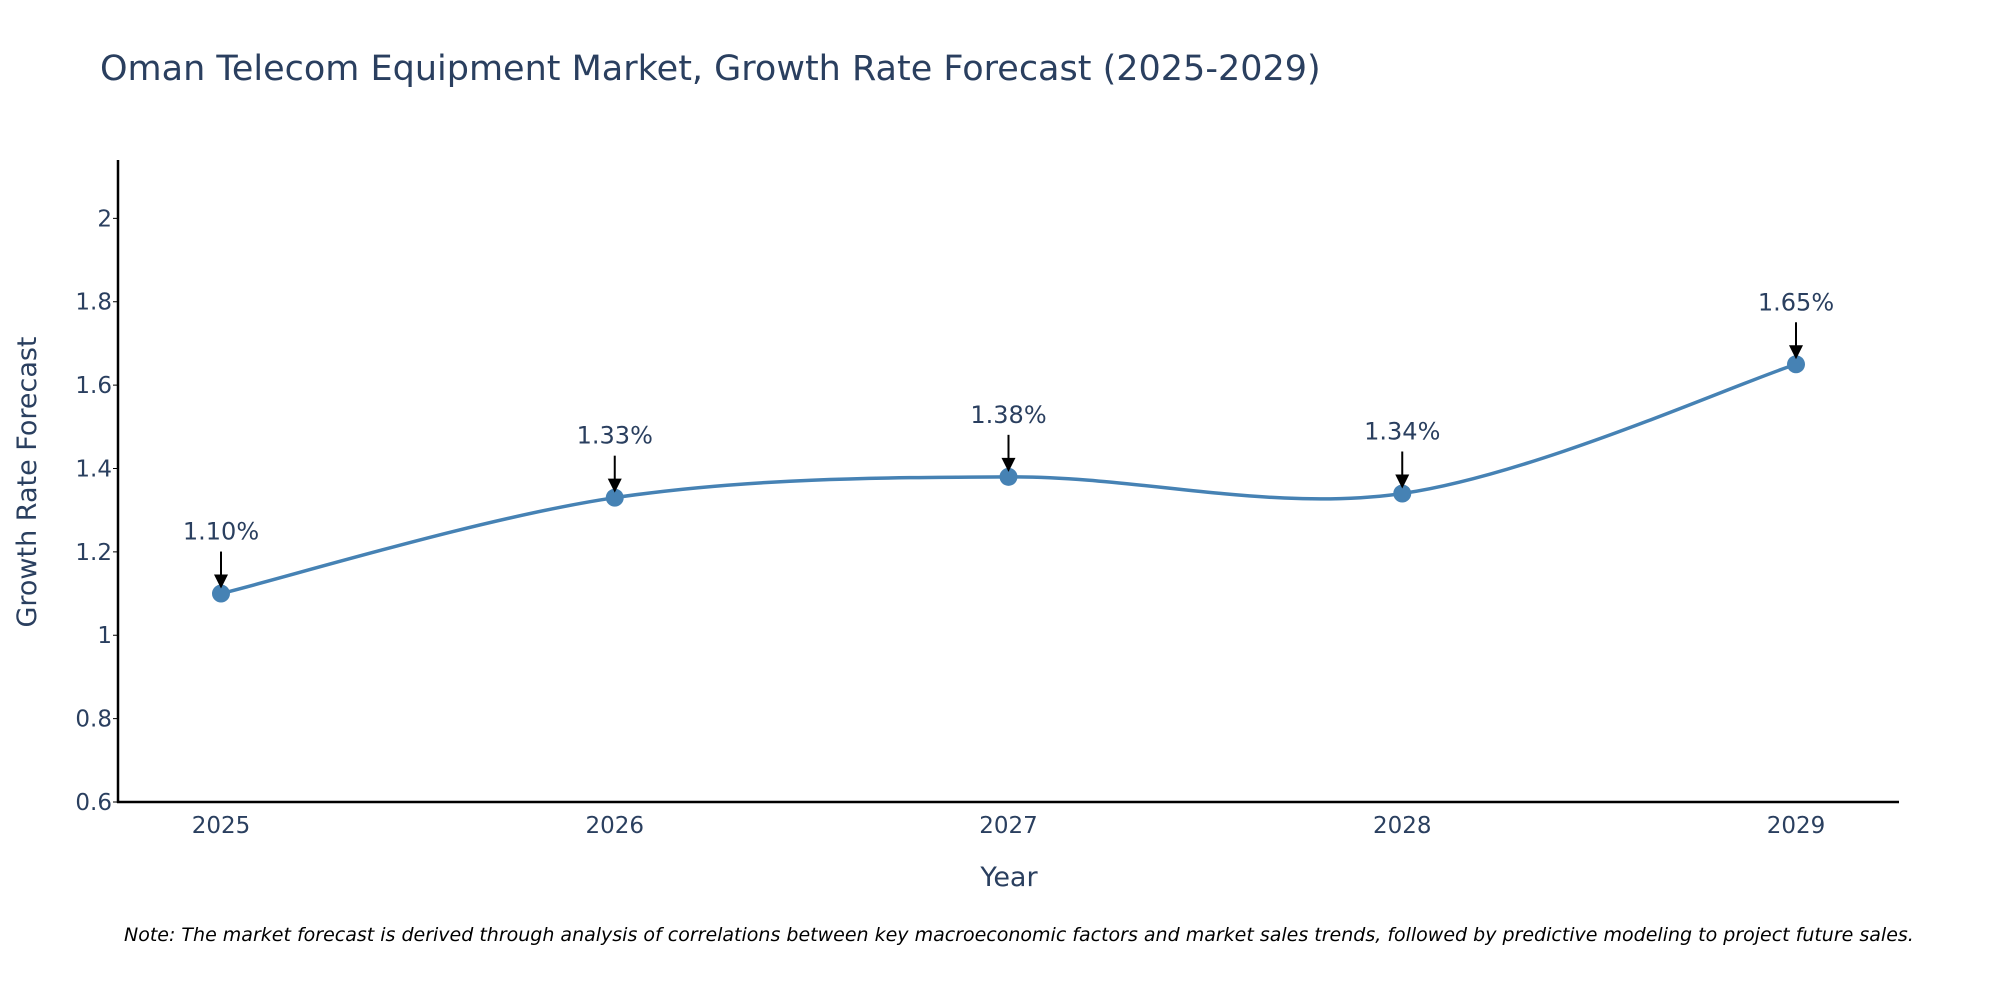 This screenshot has width=2000, height=1000. Describe the element at coordinates (96, 511) in the screenshot. I see `y-axis-ticks: 0.6 0.8 1 1.2 1.4 1.6 1.8 2` at that location.